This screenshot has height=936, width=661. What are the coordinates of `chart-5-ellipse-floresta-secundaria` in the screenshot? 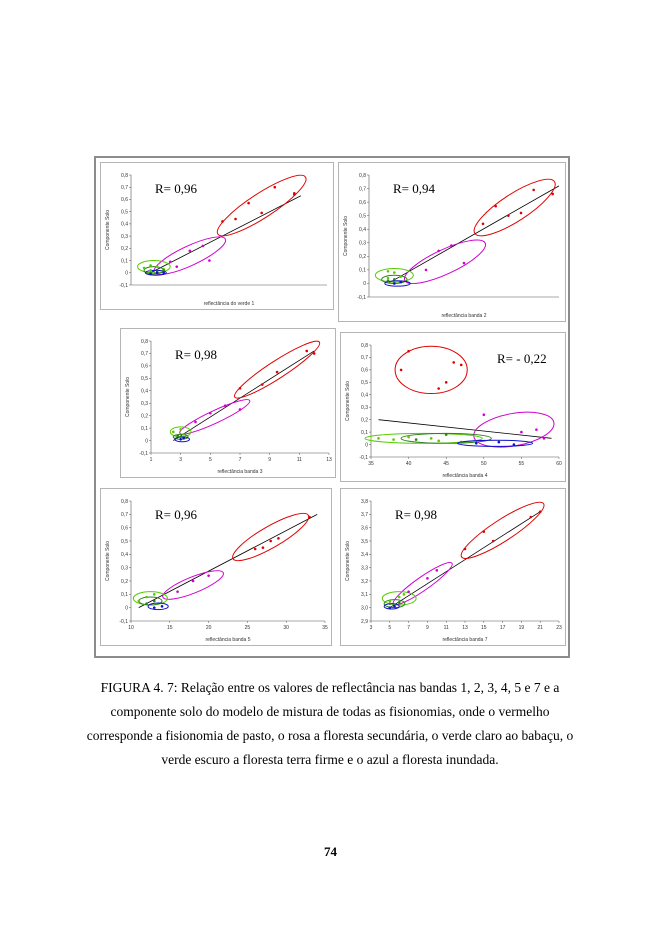 It's located at (193, 585).